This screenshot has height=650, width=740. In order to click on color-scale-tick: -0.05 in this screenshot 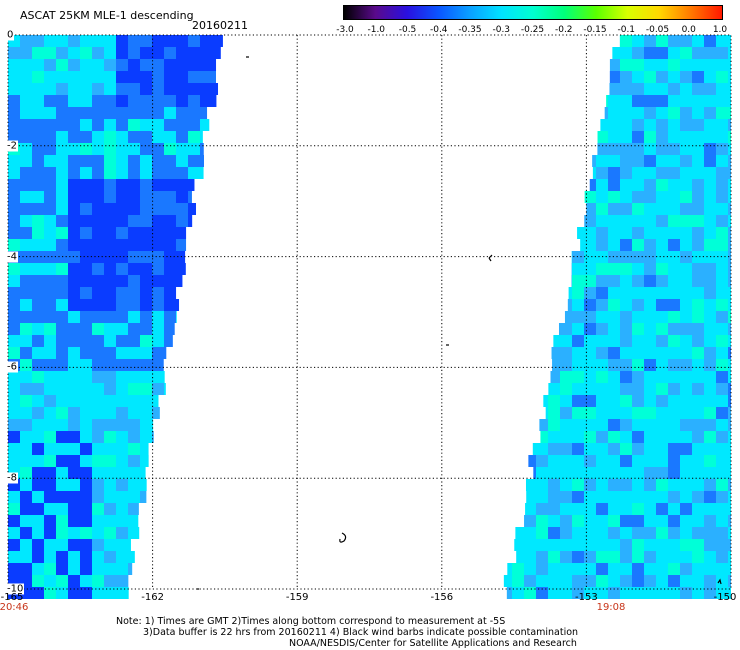, I will do `click(657, 30)`.